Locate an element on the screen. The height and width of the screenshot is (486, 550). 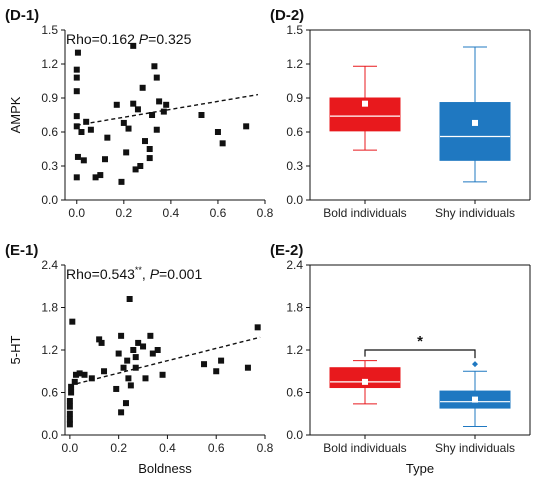
y-tick-label: 0.6 is located at coordinates (49, 393).